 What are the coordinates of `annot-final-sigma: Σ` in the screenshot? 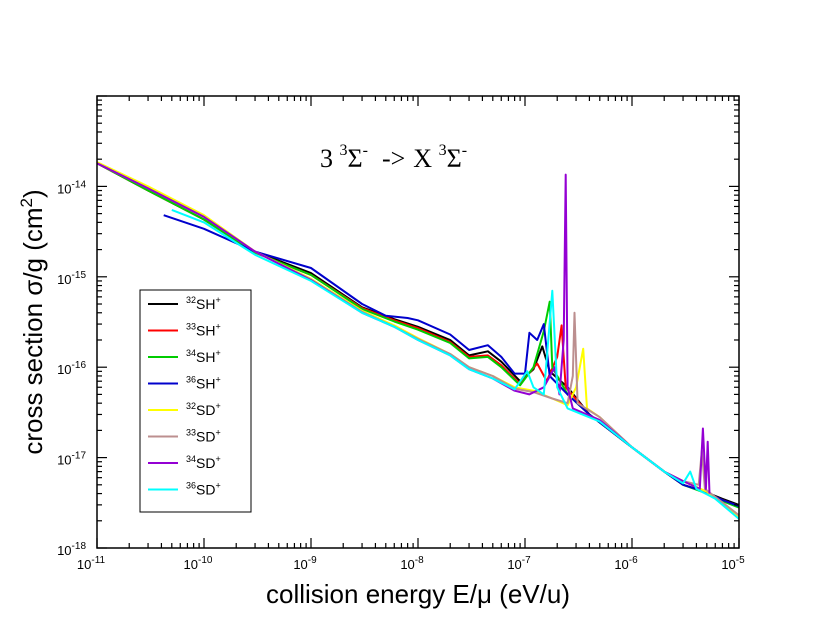 It's located at (454, 158).